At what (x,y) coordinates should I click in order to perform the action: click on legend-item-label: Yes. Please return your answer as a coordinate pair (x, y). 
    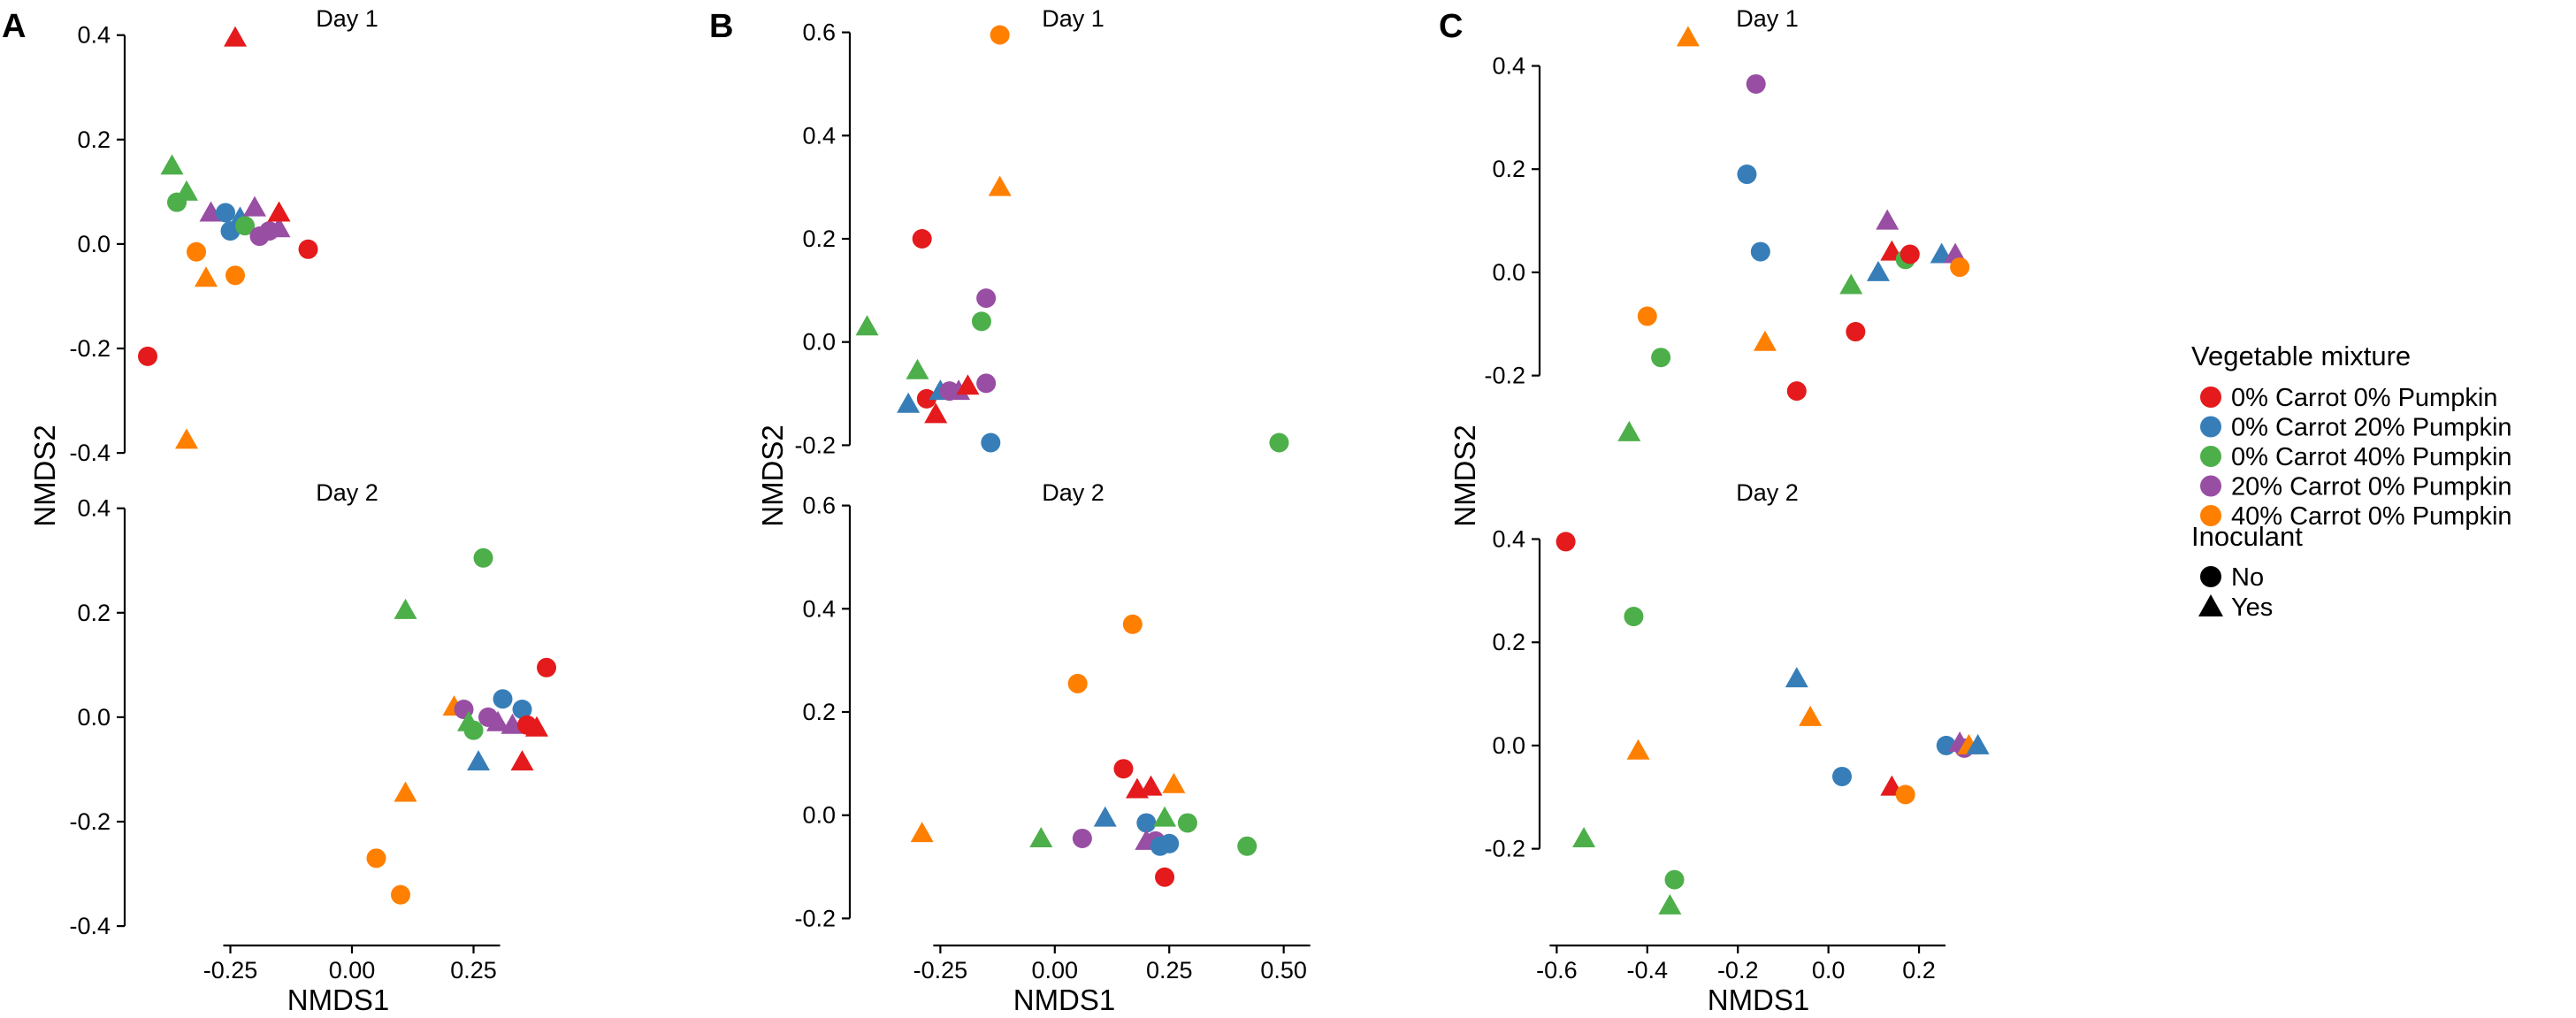
    Looking at the image, I should click on (2252, 607).